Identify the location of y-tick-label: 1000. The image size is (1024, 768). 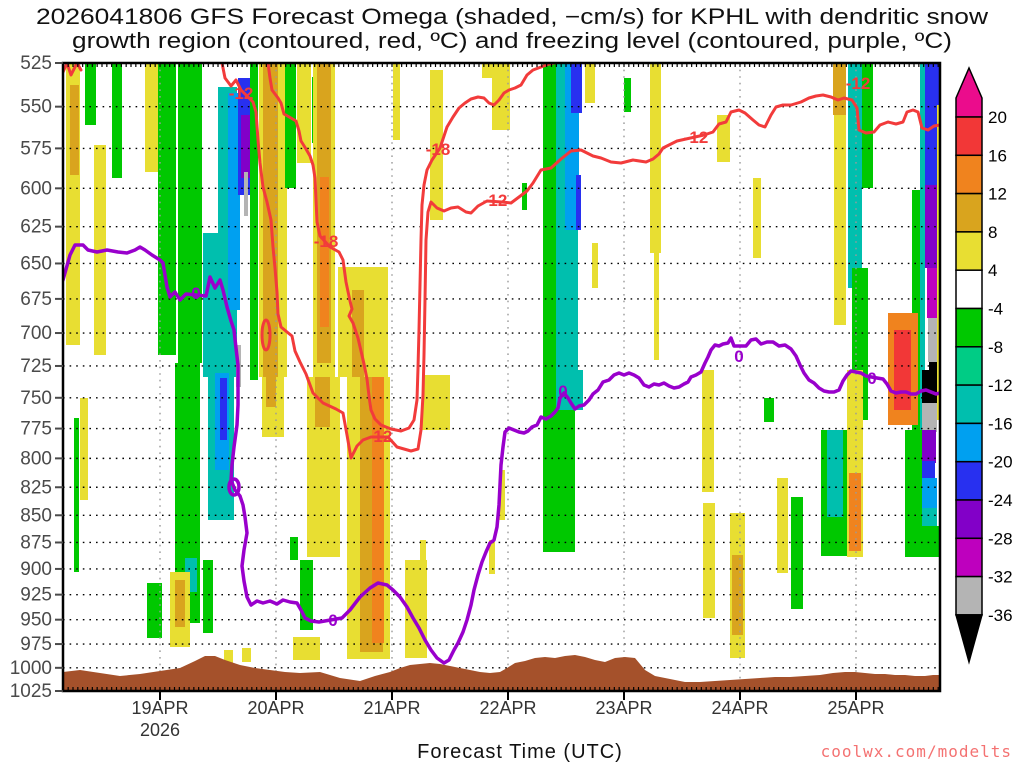
(31, 668).